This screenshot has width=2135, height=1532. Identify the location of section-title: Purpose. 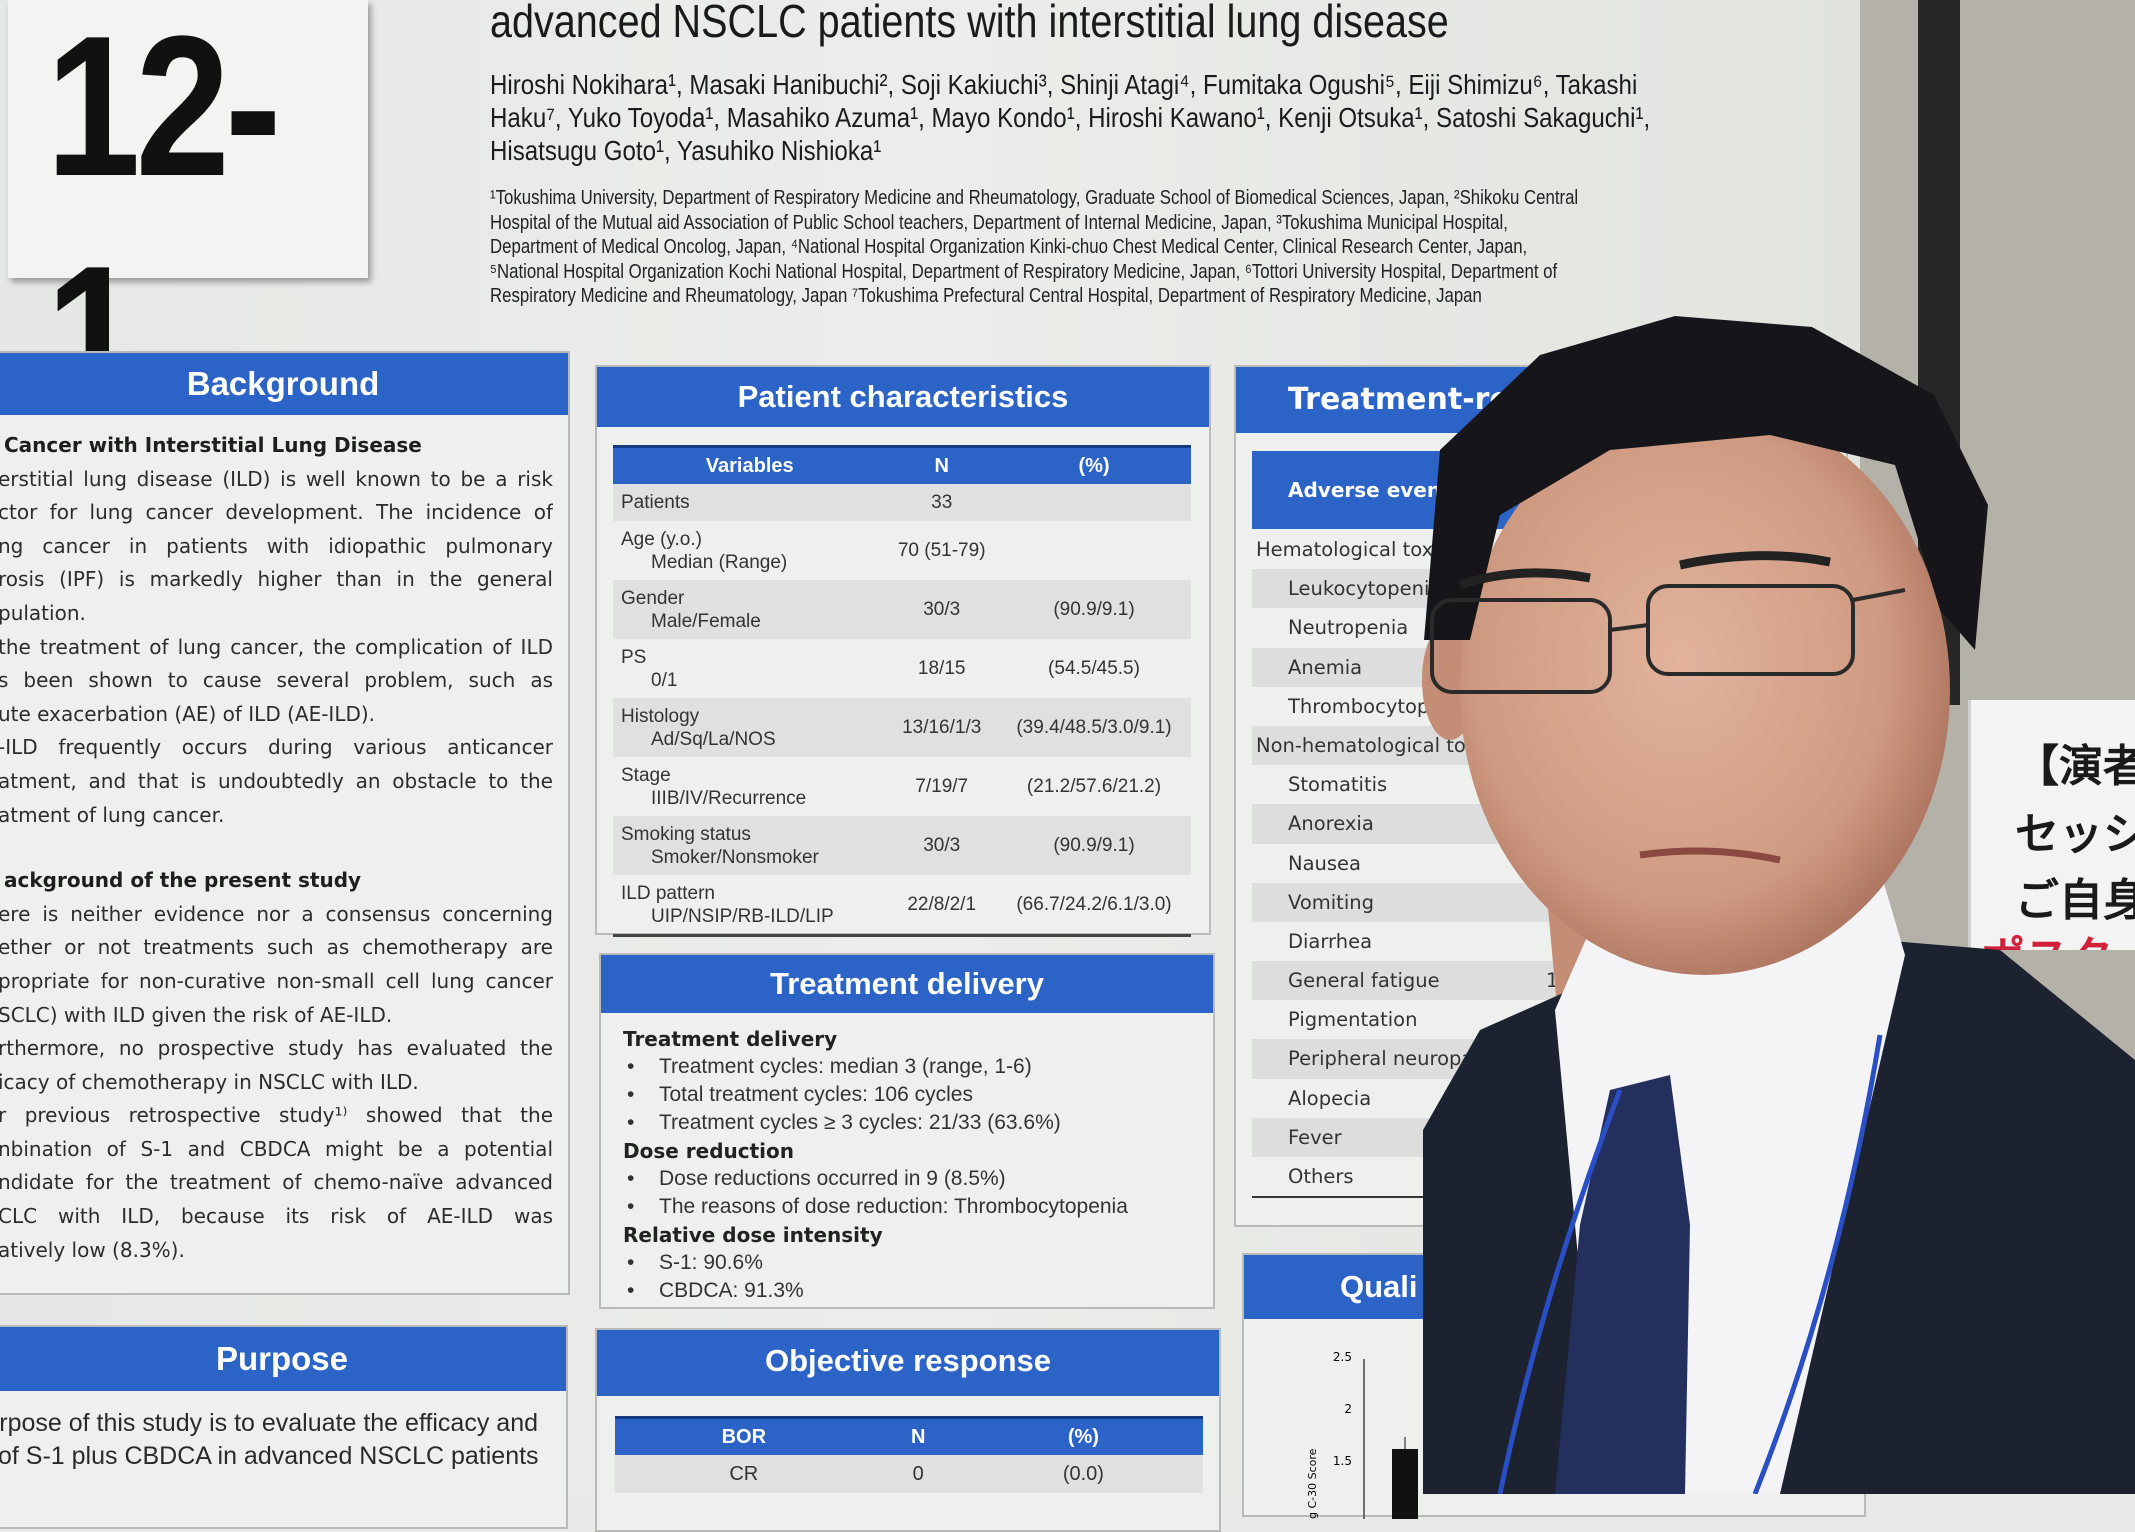
(282, 1358).